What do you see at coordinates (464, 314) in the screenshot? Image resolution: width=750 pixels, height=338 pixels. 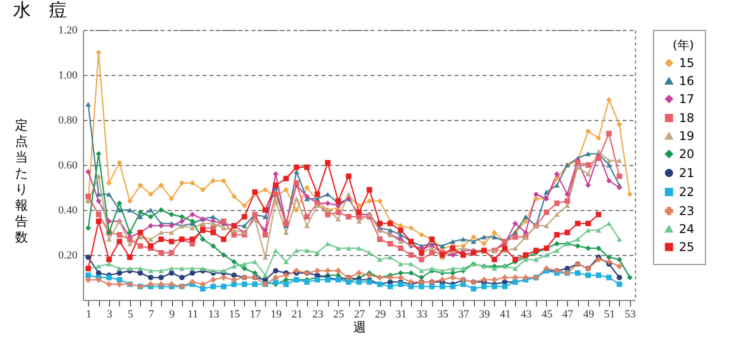 I see `x-tick-label: 37` at bounding box center [464, 314].